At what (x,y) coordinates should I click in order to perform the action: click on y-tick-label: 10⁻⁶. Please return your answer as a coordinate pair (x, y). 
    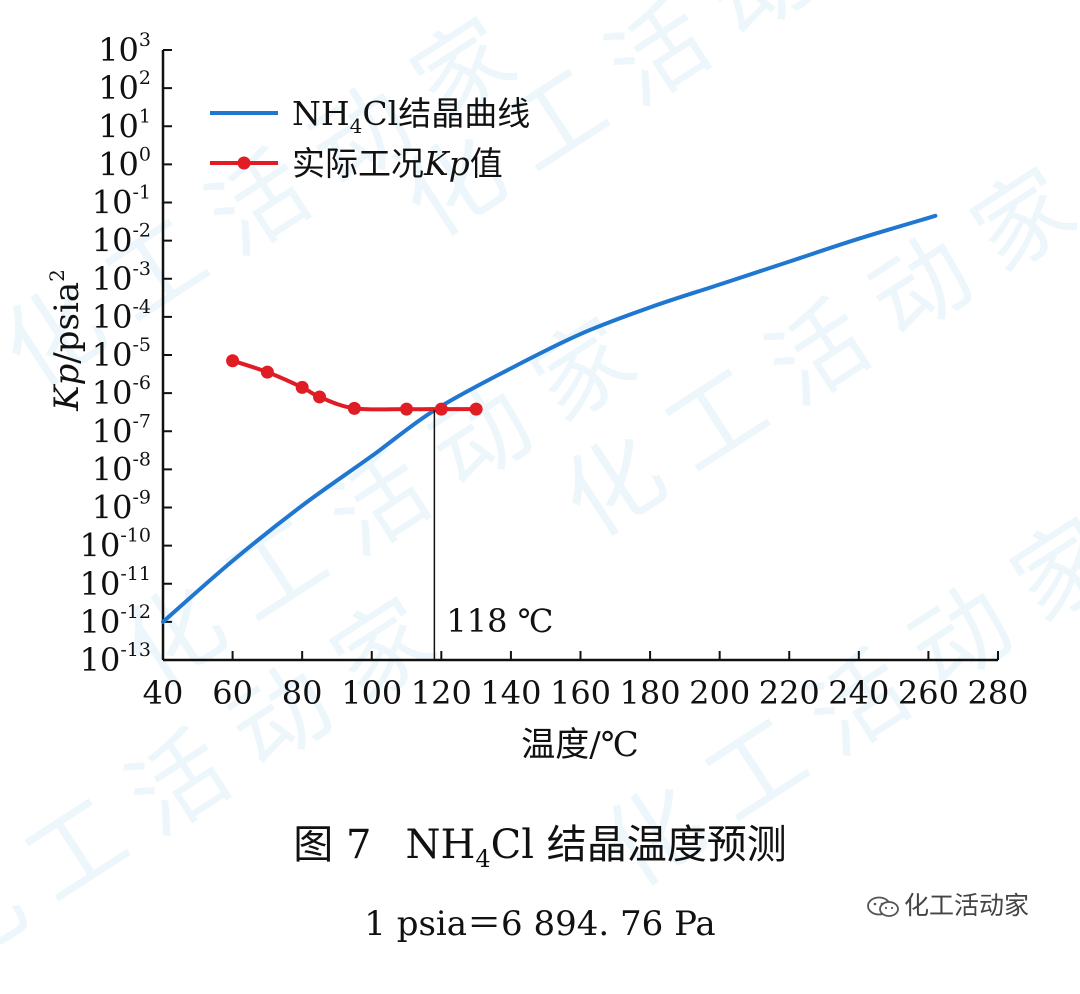
    Looking at the image, I should click on (121, 392).